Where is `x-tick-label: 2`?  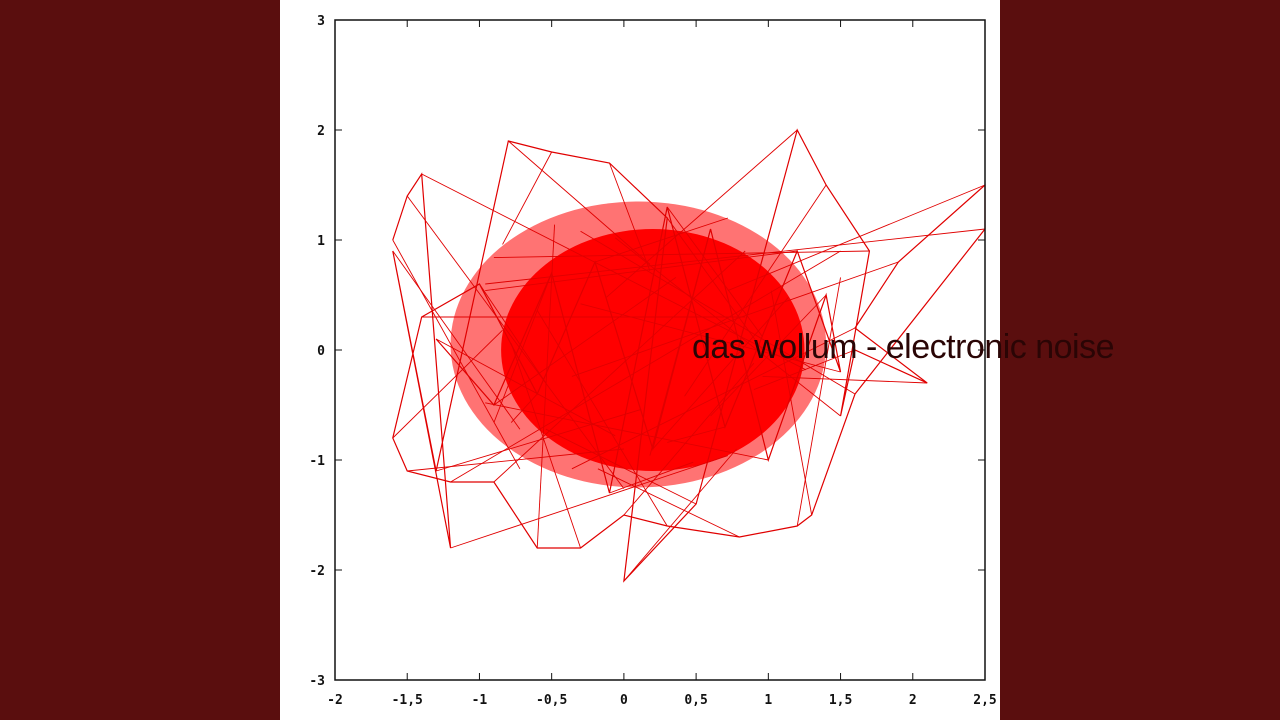
x-tick-label: 2 is located at coordinates (913, 700).